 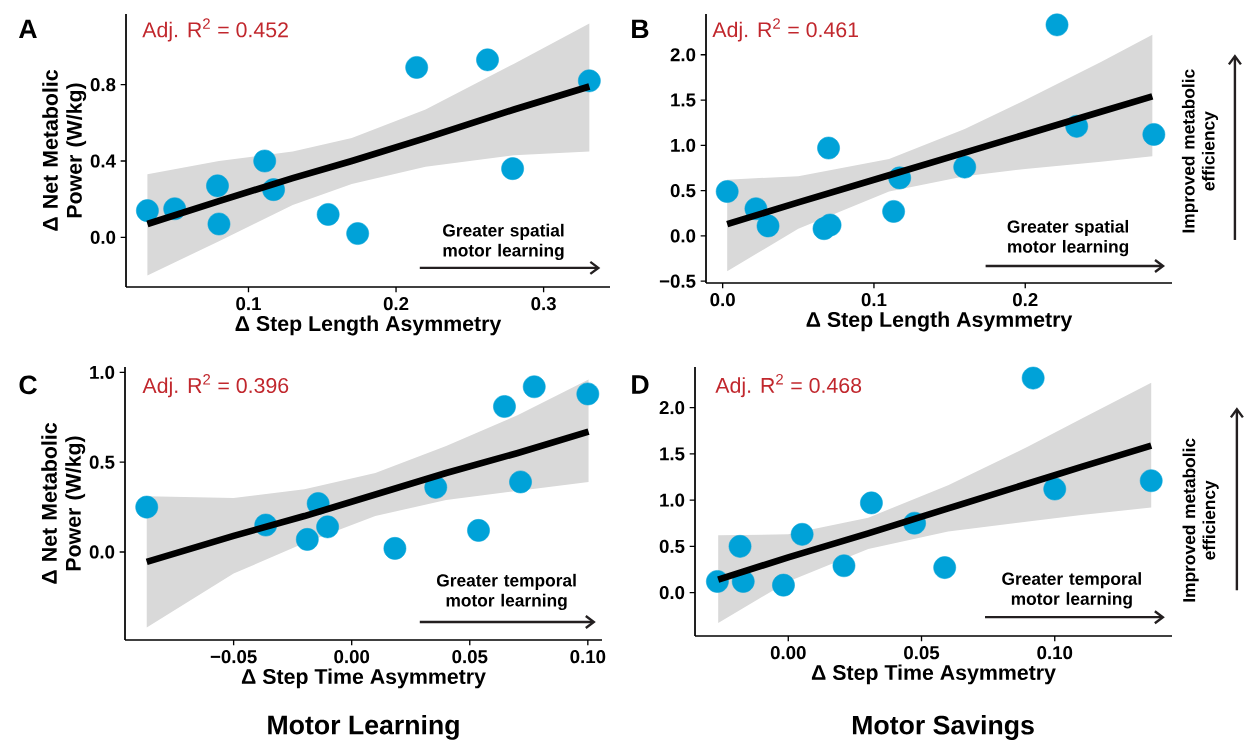 What do you see at coordinates (363, 727) in the screenshot?
I see `text: Motor Learning` at bounding box center [363, 727].